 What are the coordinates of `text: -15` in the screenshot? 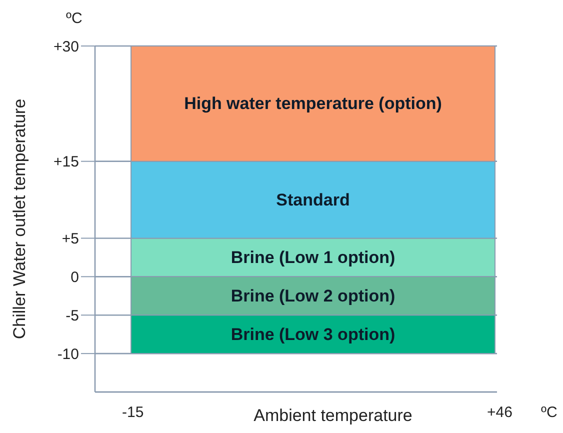 It's located at (133, 412).